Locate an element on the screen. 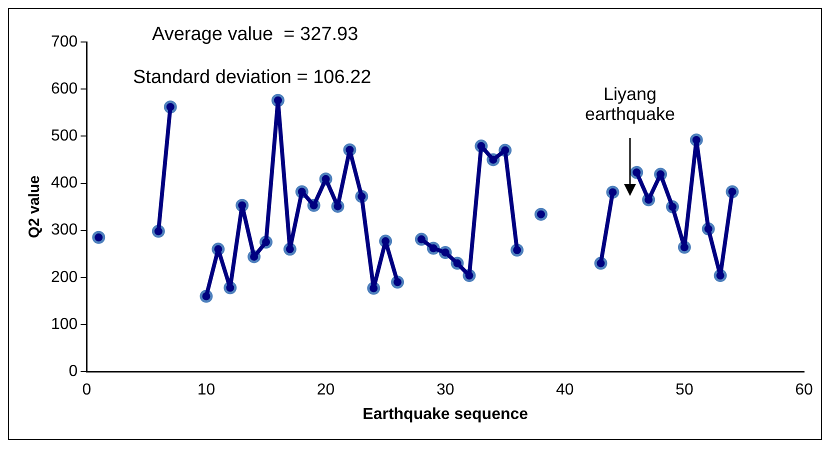  annotation: Standard deviation = 106.22 is located at coordinates (252, 77).